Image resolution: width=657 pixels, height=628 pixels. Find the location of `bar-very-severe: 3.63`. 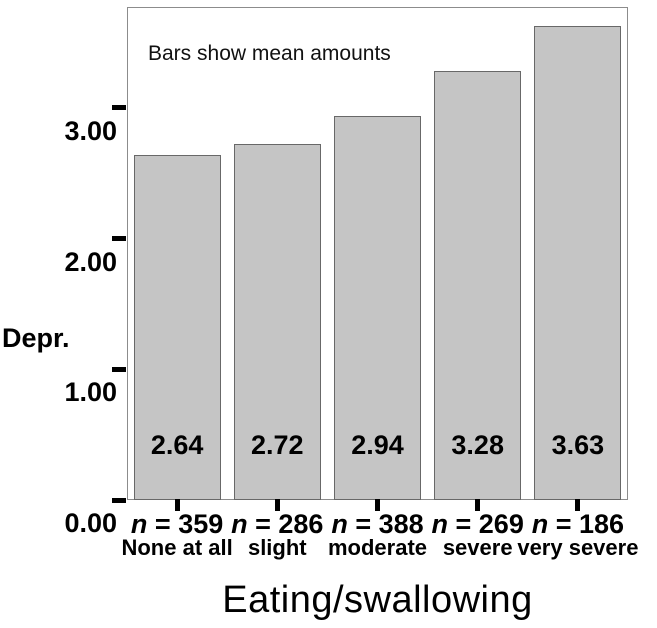

bar-very-severe: 3.63 is located at coordinates (578, 262).